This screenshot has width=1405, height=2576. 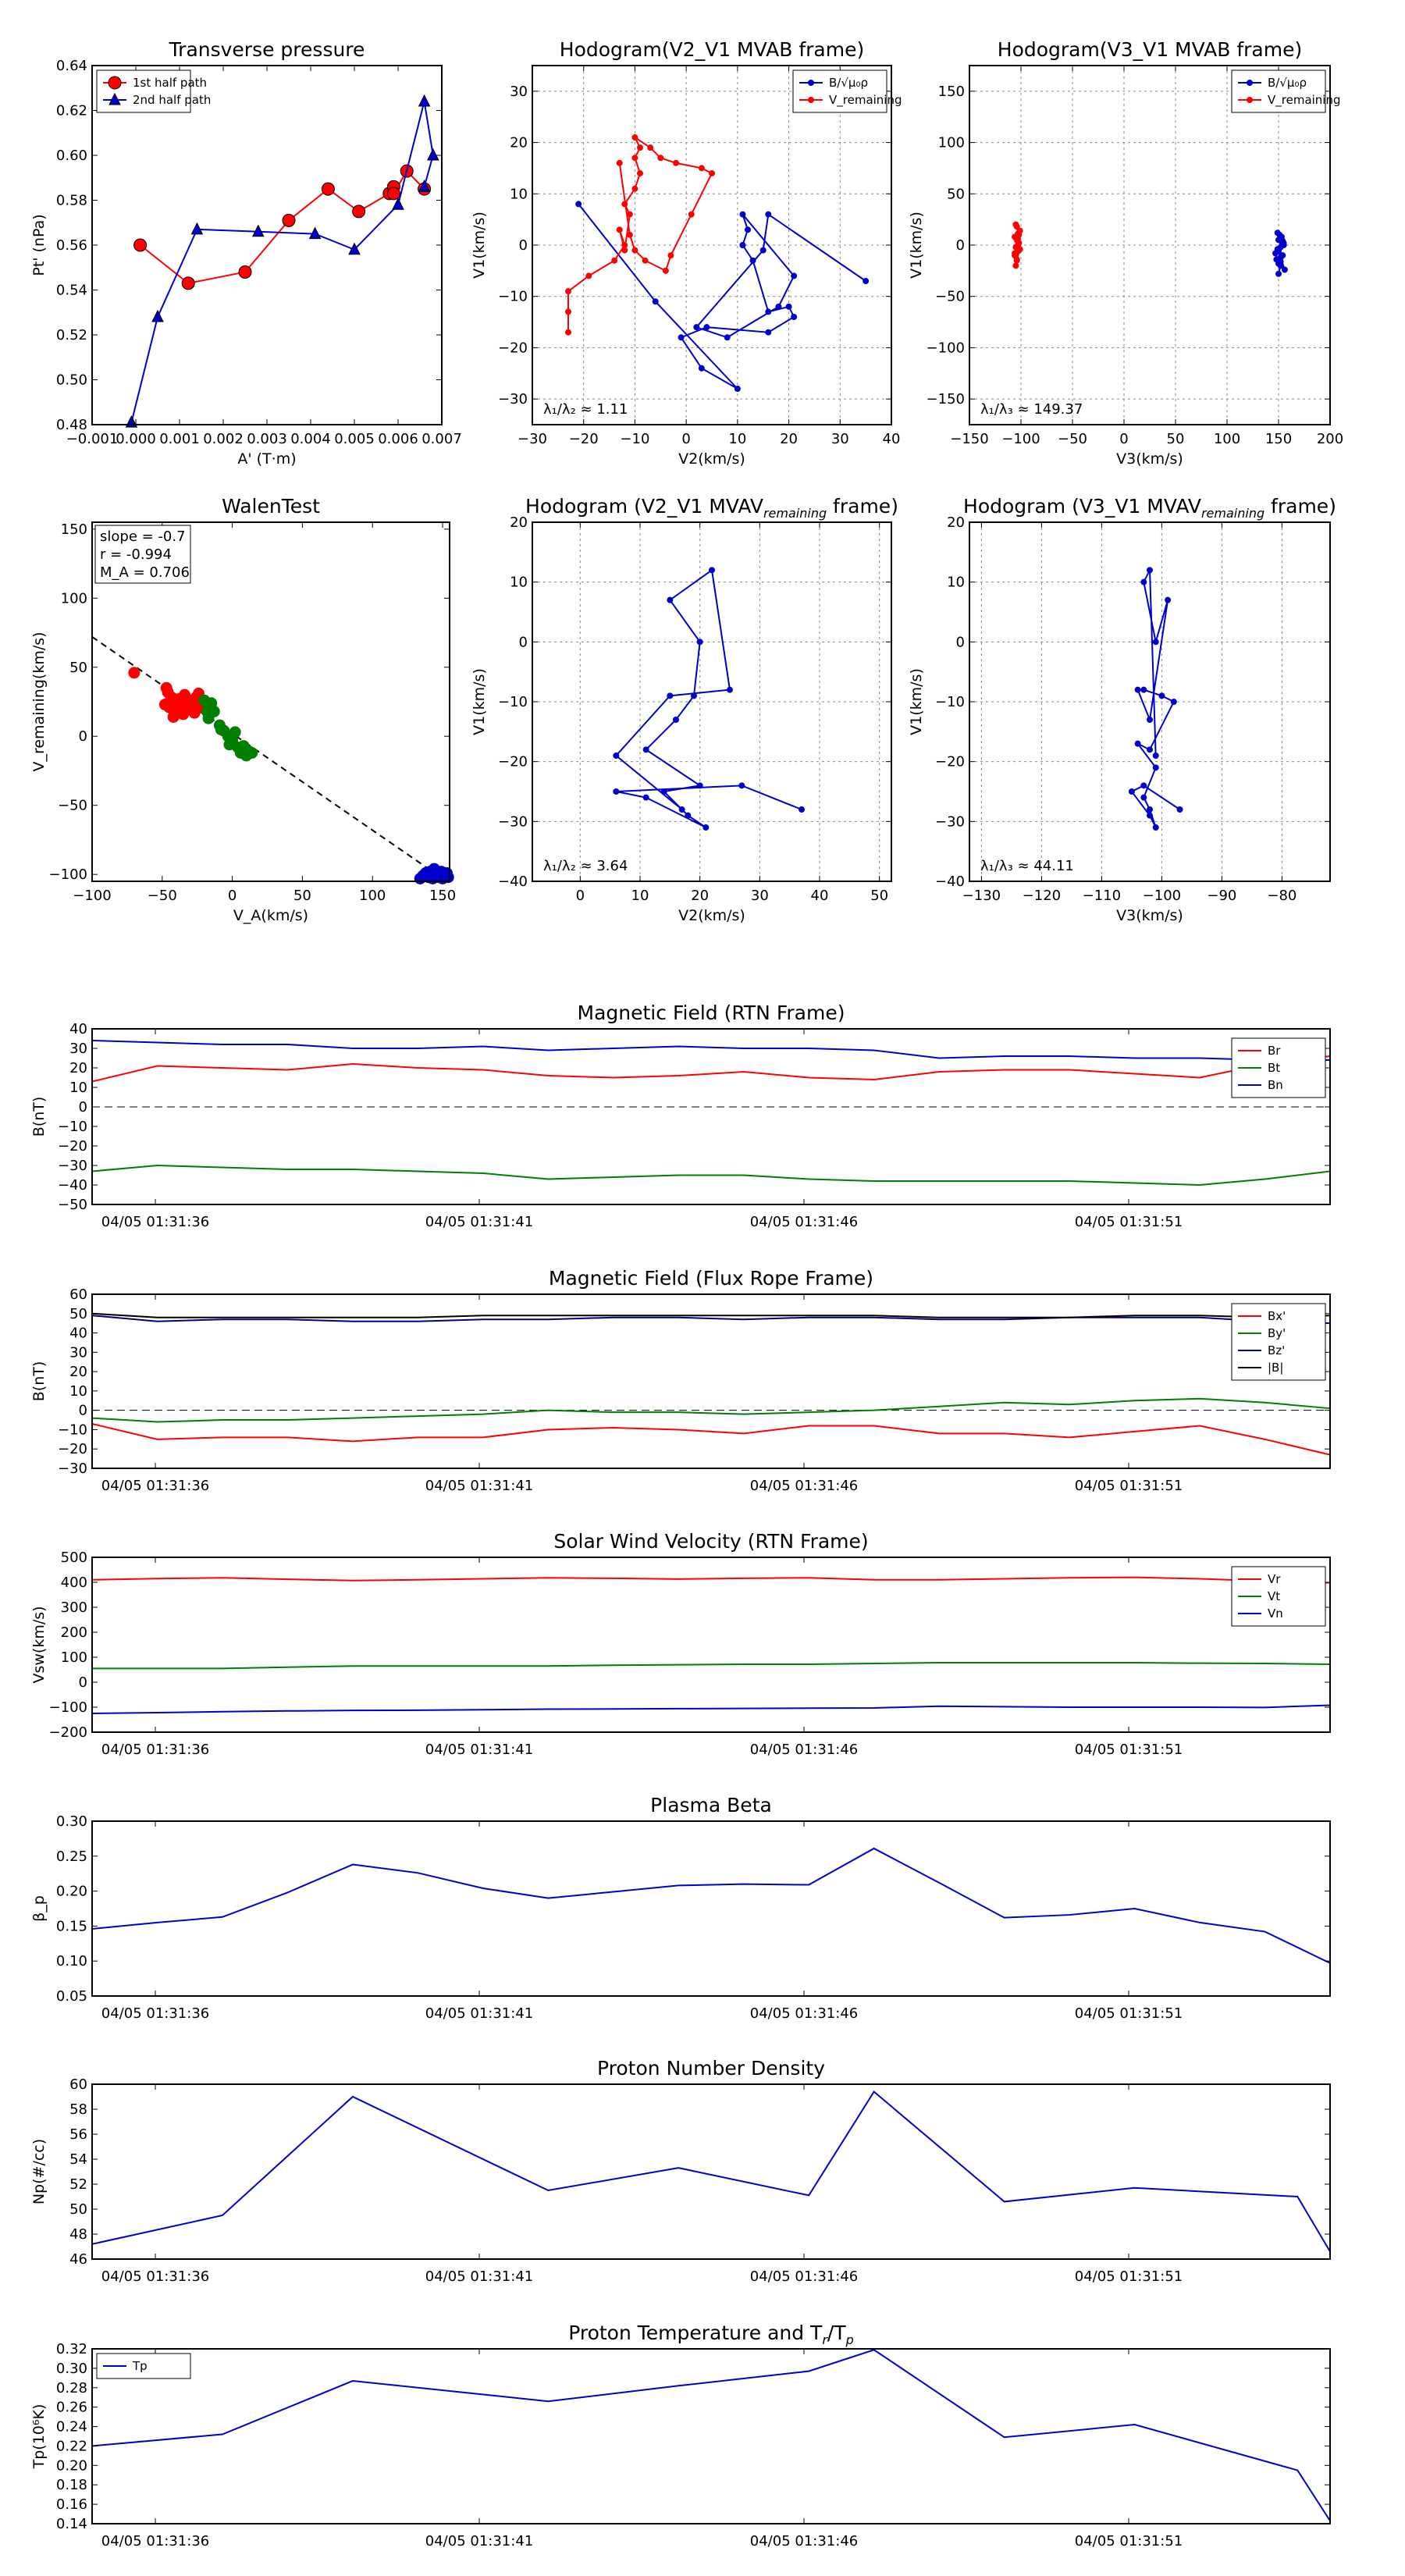 What do you see at coordinates (93, 439) in the screenshot?
I see `x-tick-label: −0.001` at bounding box center [93, 439].